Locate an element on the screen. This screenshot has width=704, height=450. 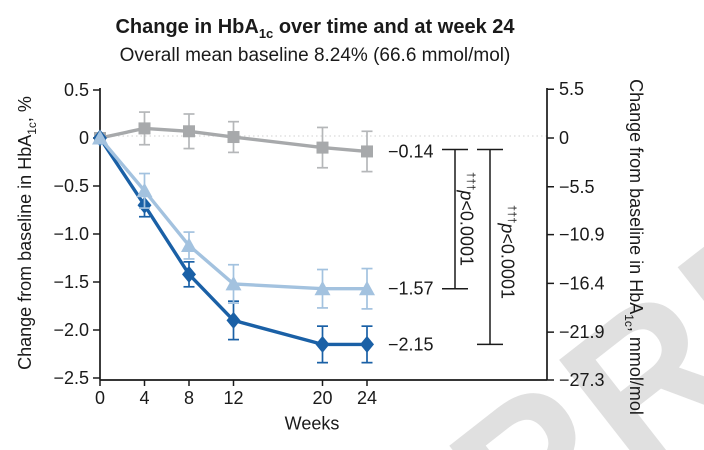
svg-text: −0.5 is located at coordinates (71, 186).